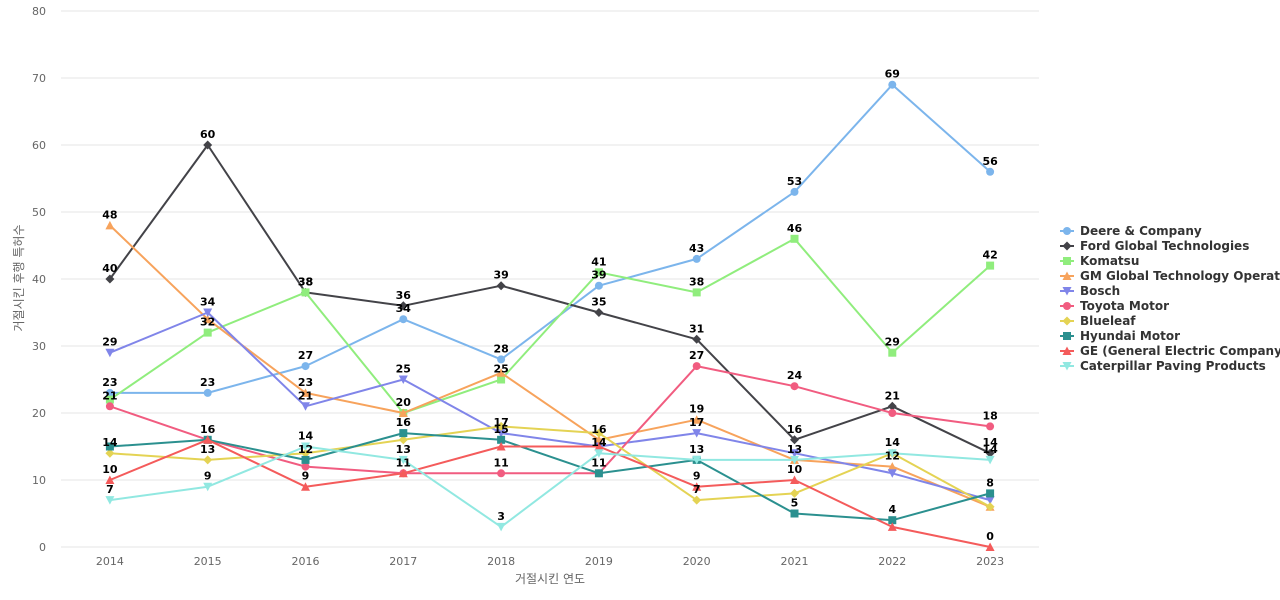 This screenshot has height=600, width=1280. Describe the element at coordinates (1114, 306) in the screenshot. I see `legend-item: Toyota Motor` at that location.